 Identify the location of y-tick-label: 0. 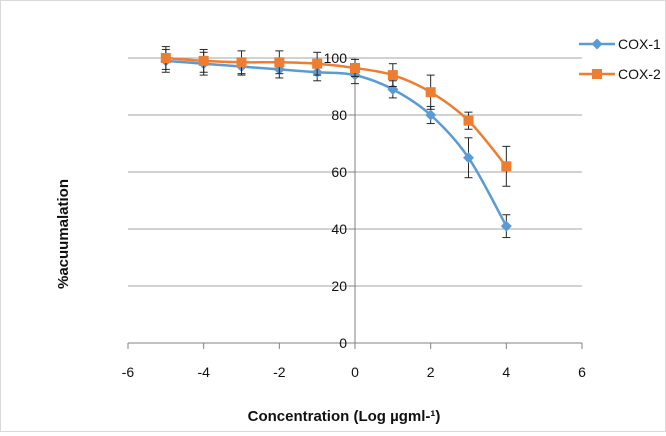
(343, 343).